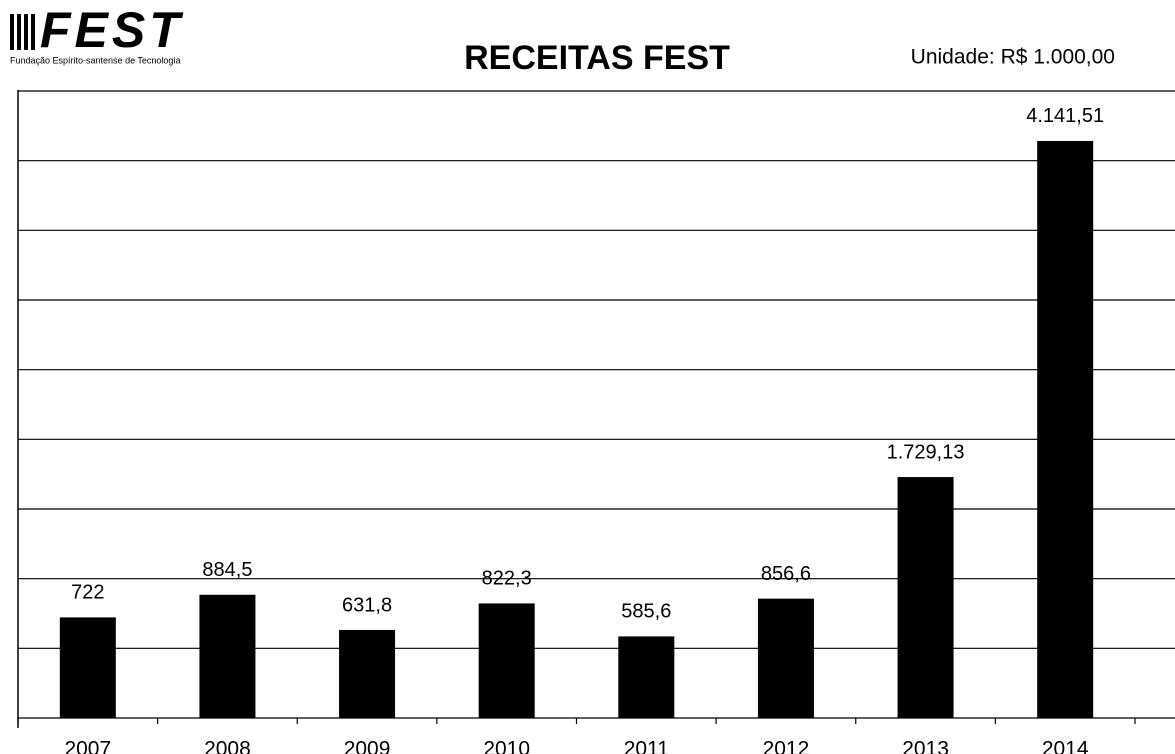 The width and height of the screenshot is (1175, 754). What do you see at coordinates (1065, 116) in the screenshot?
I see `value-label: 4.141,51` at bounding box center [1065, 116].